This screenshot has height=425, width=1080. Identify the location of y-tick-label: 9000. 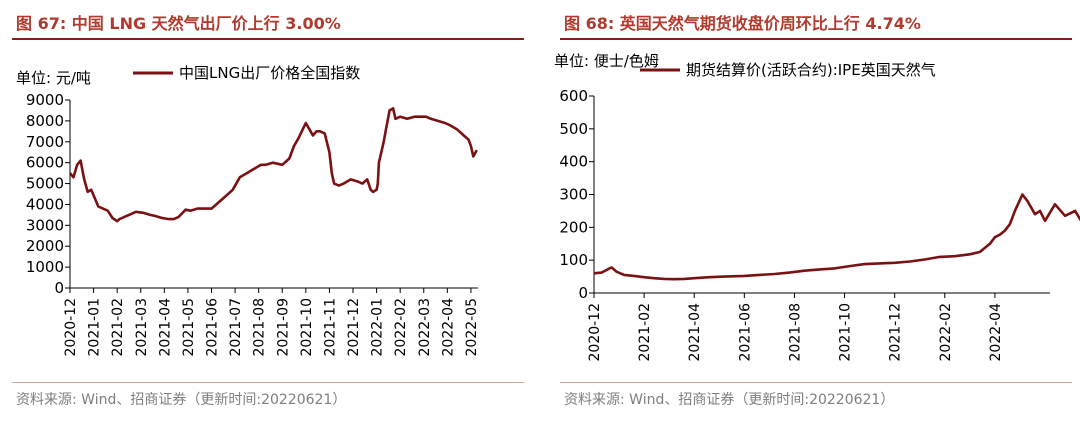
(45, 100).